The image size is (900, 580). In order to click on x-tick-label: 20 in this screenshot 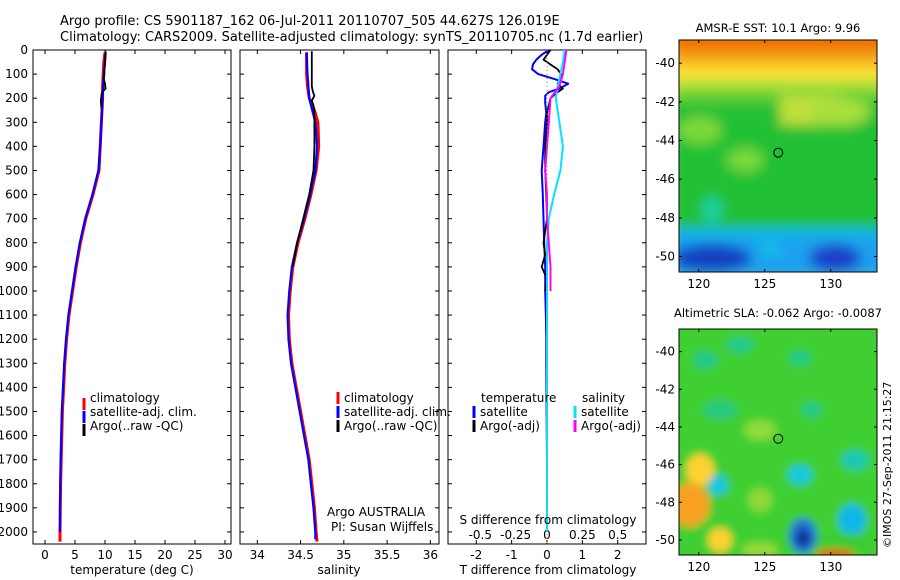, I will do `click(164, 555)`.